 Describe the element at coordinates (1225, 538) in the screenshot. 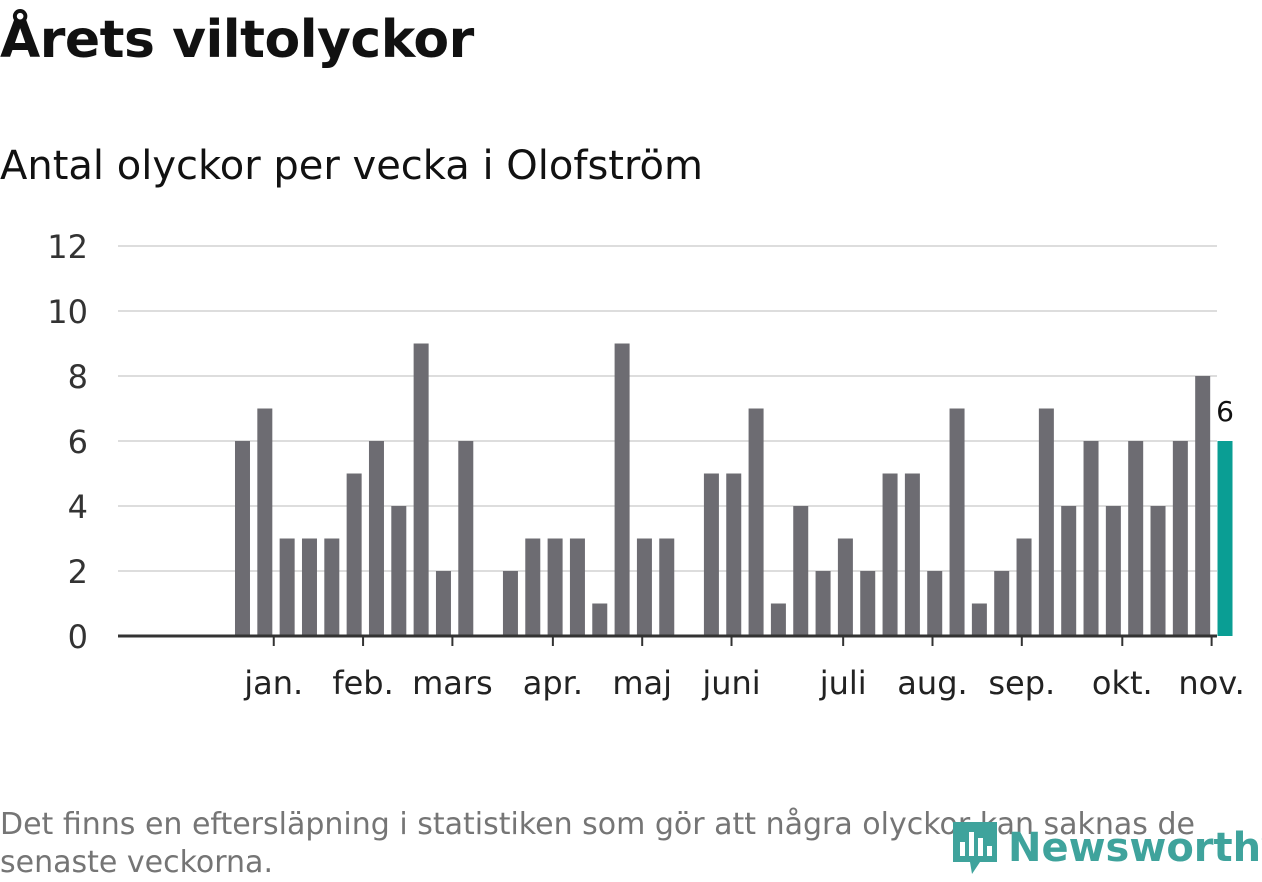

I see `bar-highlight` at that location.